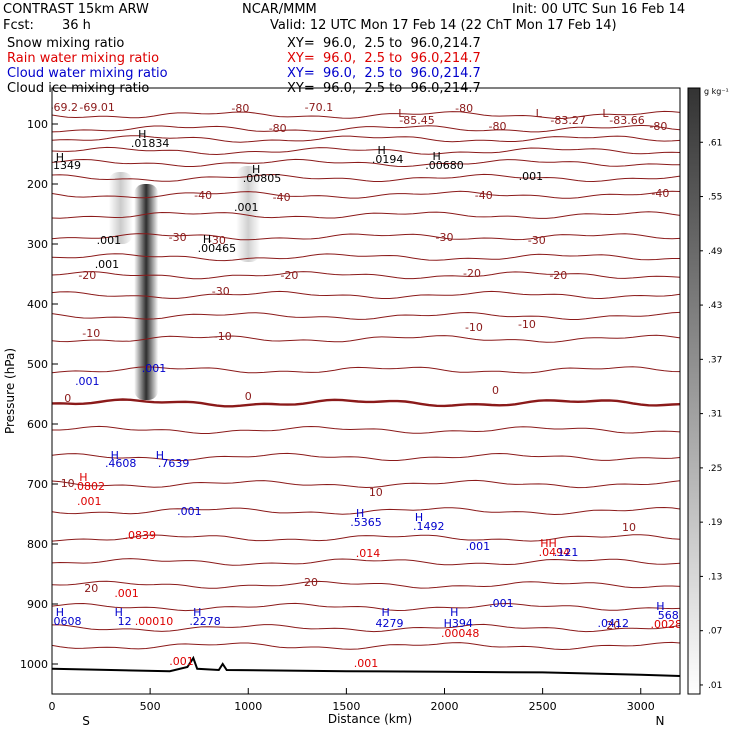 This screenshot has height=740, width=740. I want to click on y-tick-label: 700, so click(37, 484).